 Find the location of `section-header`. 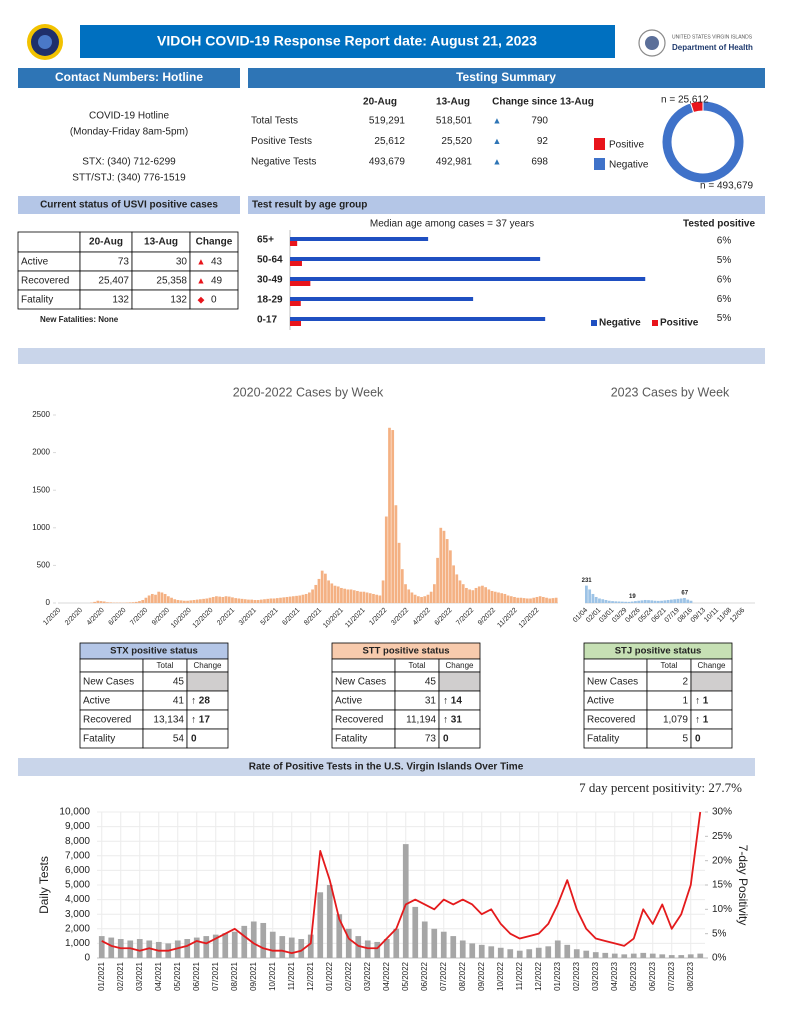

section-header is located at coordinates (129, 78).